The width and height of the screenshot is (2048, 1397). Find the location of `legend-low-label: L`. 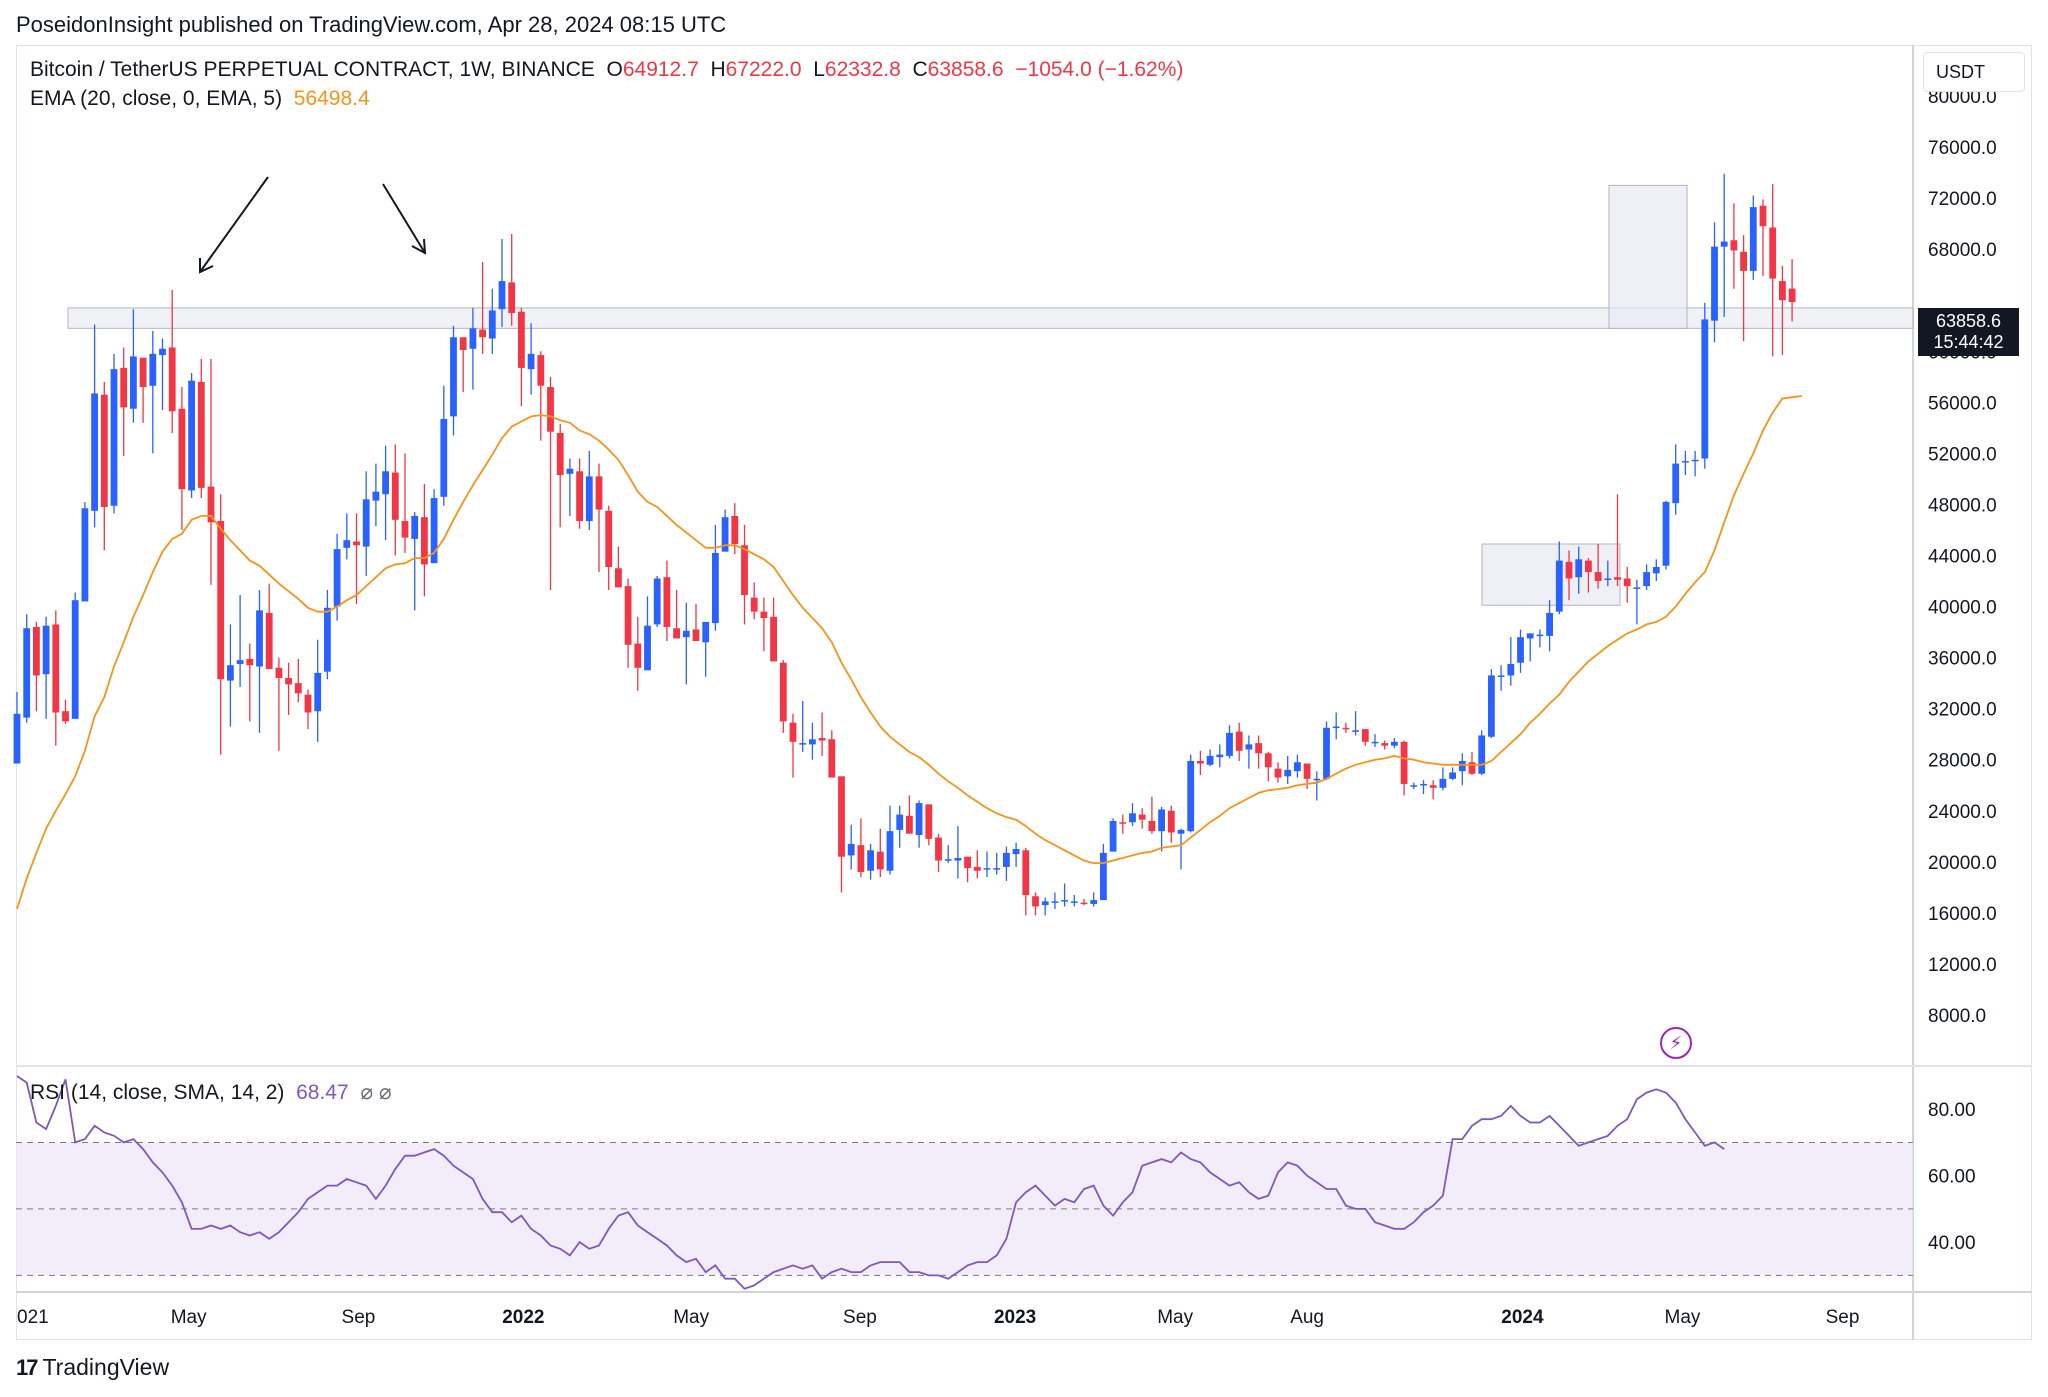

legend-low-label: L is located at coordinates (819, 69).